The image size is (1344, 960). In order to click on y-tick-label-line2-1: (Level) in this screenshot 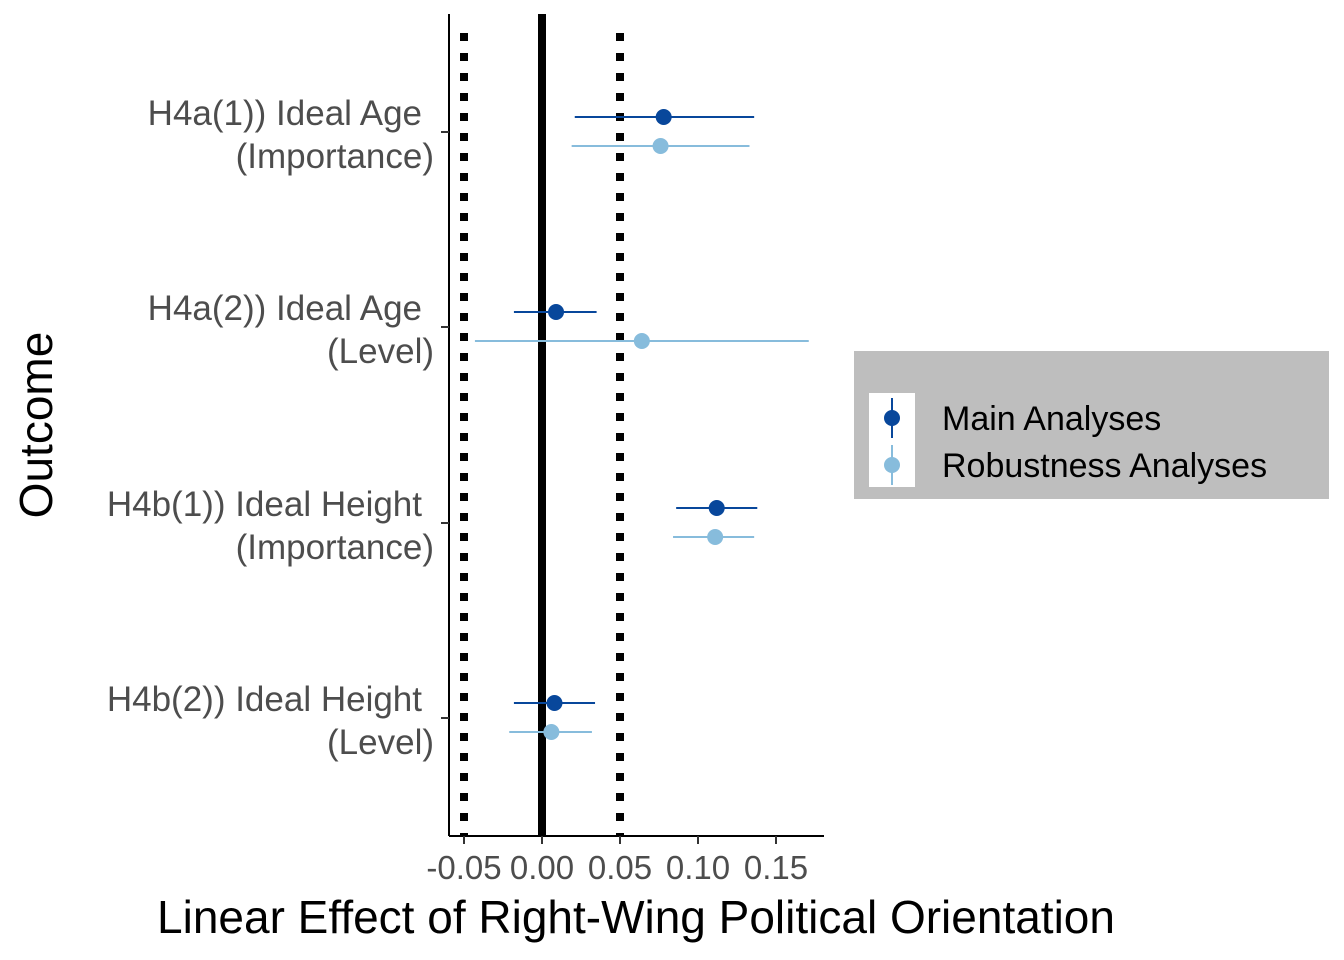, I will do `click(380, 351)`.